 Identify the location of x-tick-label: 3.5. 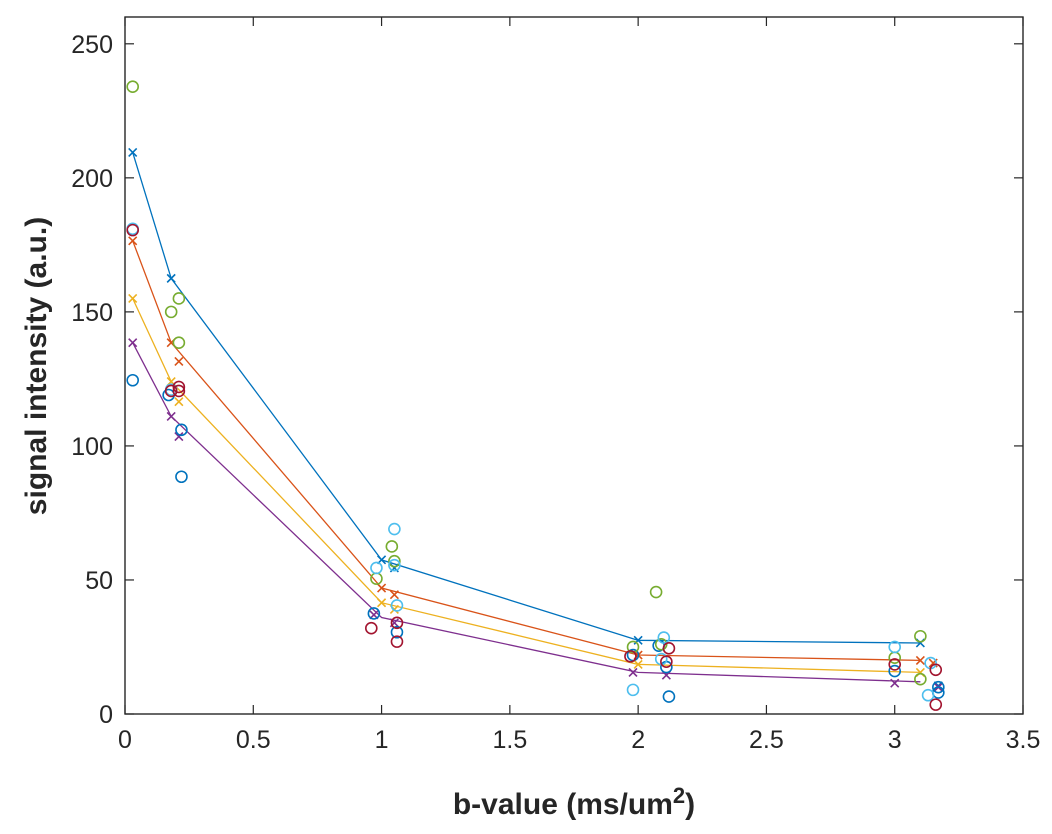
(1023, 740).